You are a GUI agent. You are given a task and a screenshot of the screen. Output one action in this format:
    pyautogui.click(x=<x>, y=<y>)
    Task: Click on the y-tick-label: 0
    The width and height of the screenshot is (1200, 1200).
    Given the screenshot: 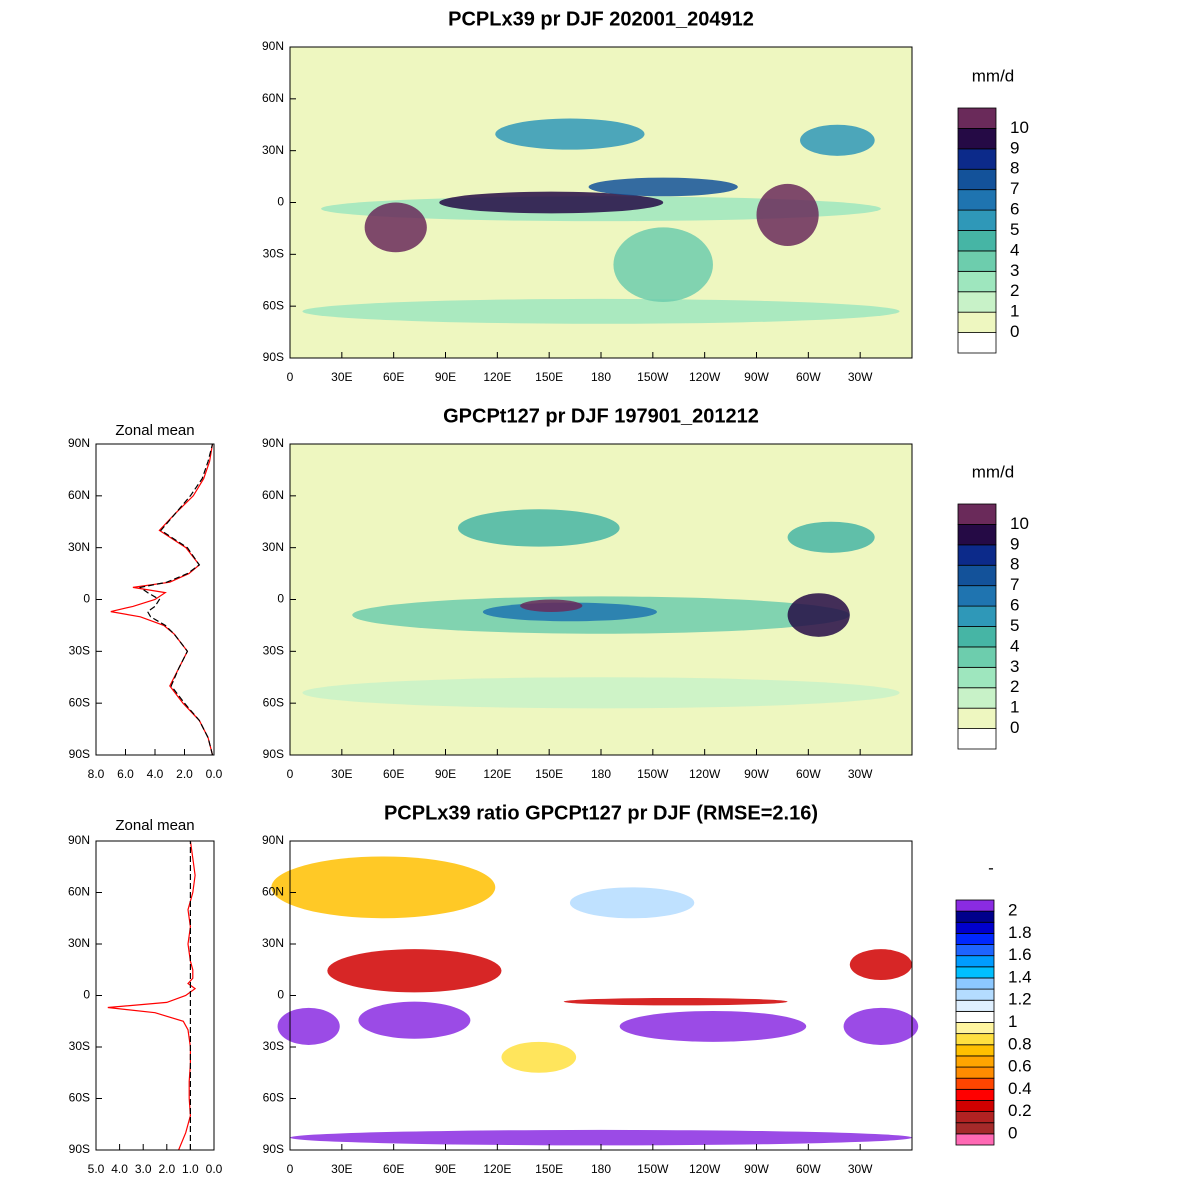 What is the action you would take?
    pyautogui.click(x=280, y=599)
    